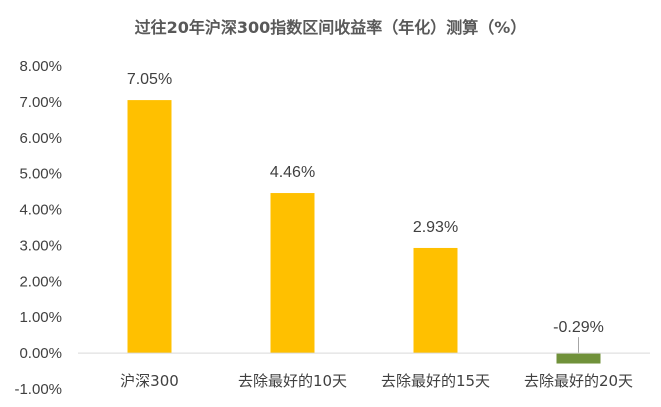 Image resolution: width=661 pixels, height=407 pixels. I want to click on data-label: 7.05%, so click(149, 79).